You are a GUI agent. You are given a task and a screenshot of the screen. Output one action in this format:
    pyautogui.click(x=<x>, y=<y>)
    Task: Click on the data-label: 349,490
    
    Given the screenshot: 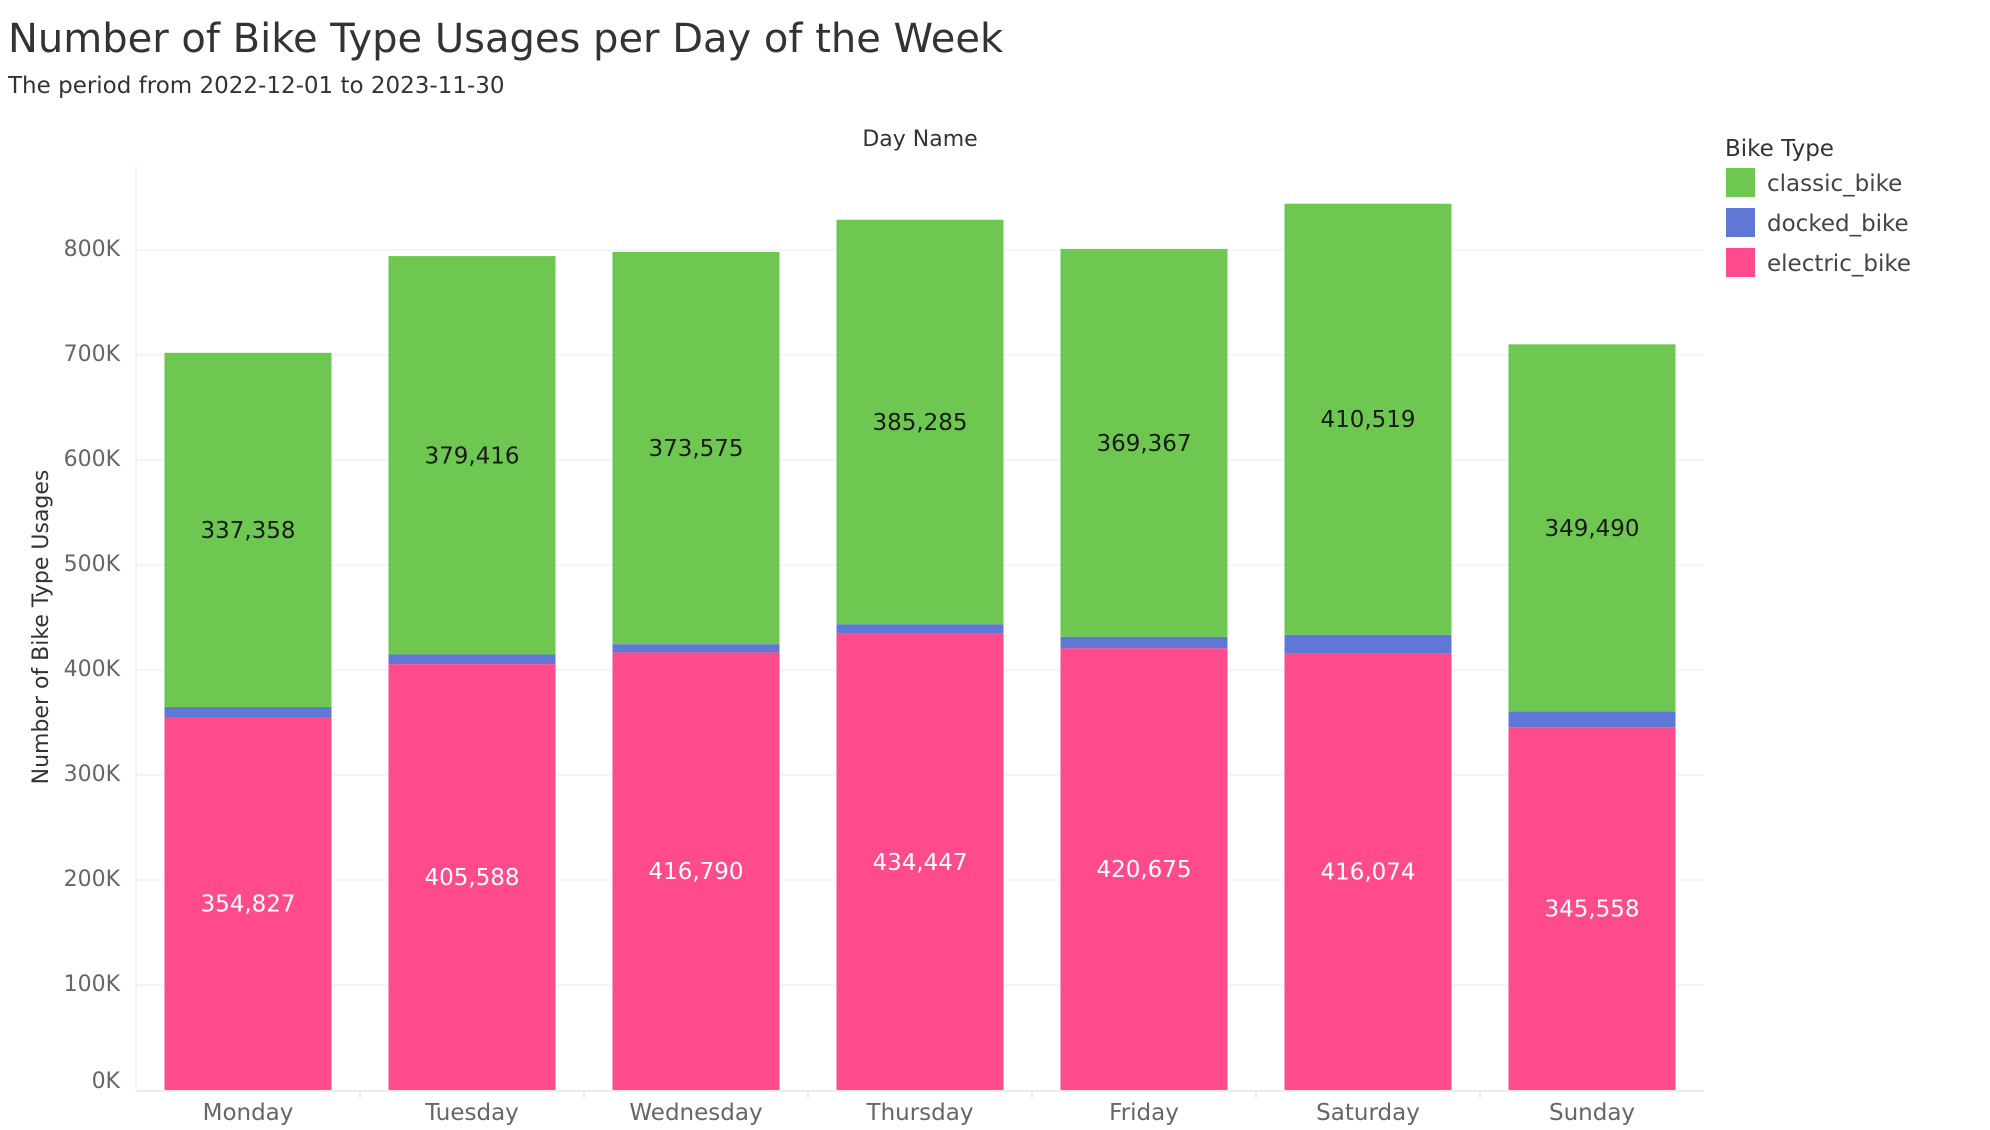 What is the action you would take?
    pyautogui.click(x=1591, y=529)
    